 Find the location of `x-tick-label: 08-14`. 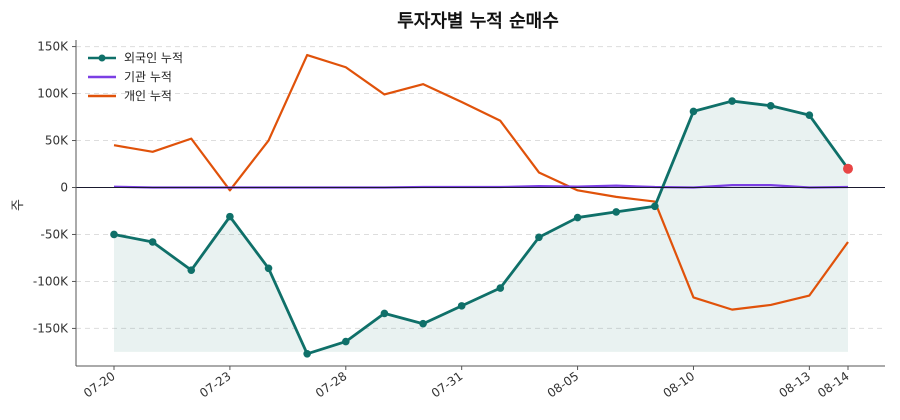

x-tick-label: 08-14 is located at coordinates (833, 384).